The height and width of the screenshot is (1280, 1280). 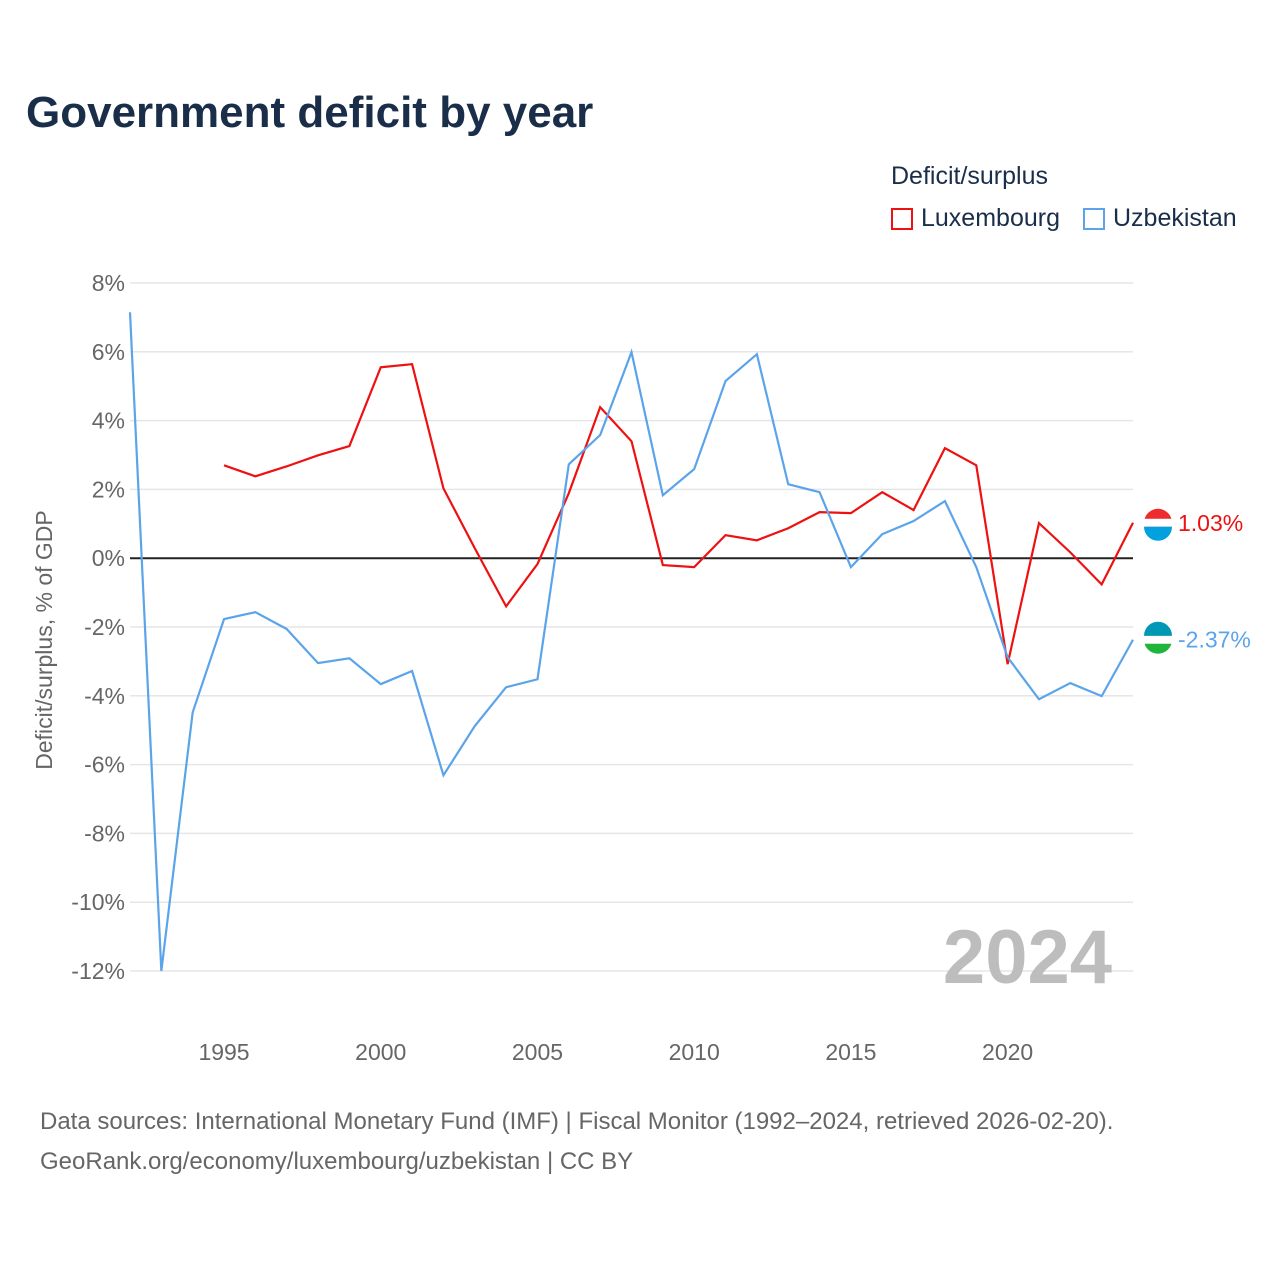 What do you see at coordinates (108, 558) in the screenshot?
I see `y-tick-label: 0%` at bounding box center [108, 558].